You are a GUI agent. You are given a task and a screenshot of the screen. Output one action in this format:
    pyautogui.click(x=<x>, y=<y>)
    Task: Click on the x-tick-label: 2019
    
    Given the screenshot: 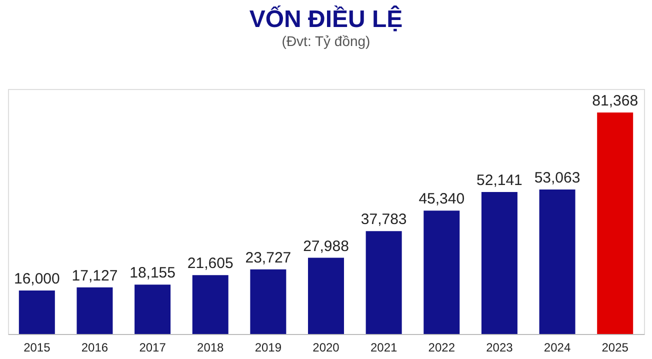 What is the action you would take?
    pyautogui.click(x=268, y=347)
    